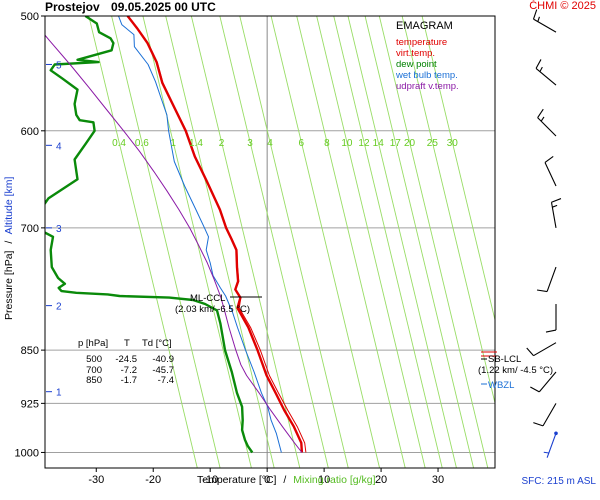 This screenshot has height=500, width=600. Describe the element at coordinates (196, 143) in the screenshot. I see `mixing-ratio-label: 1.4` at that location.